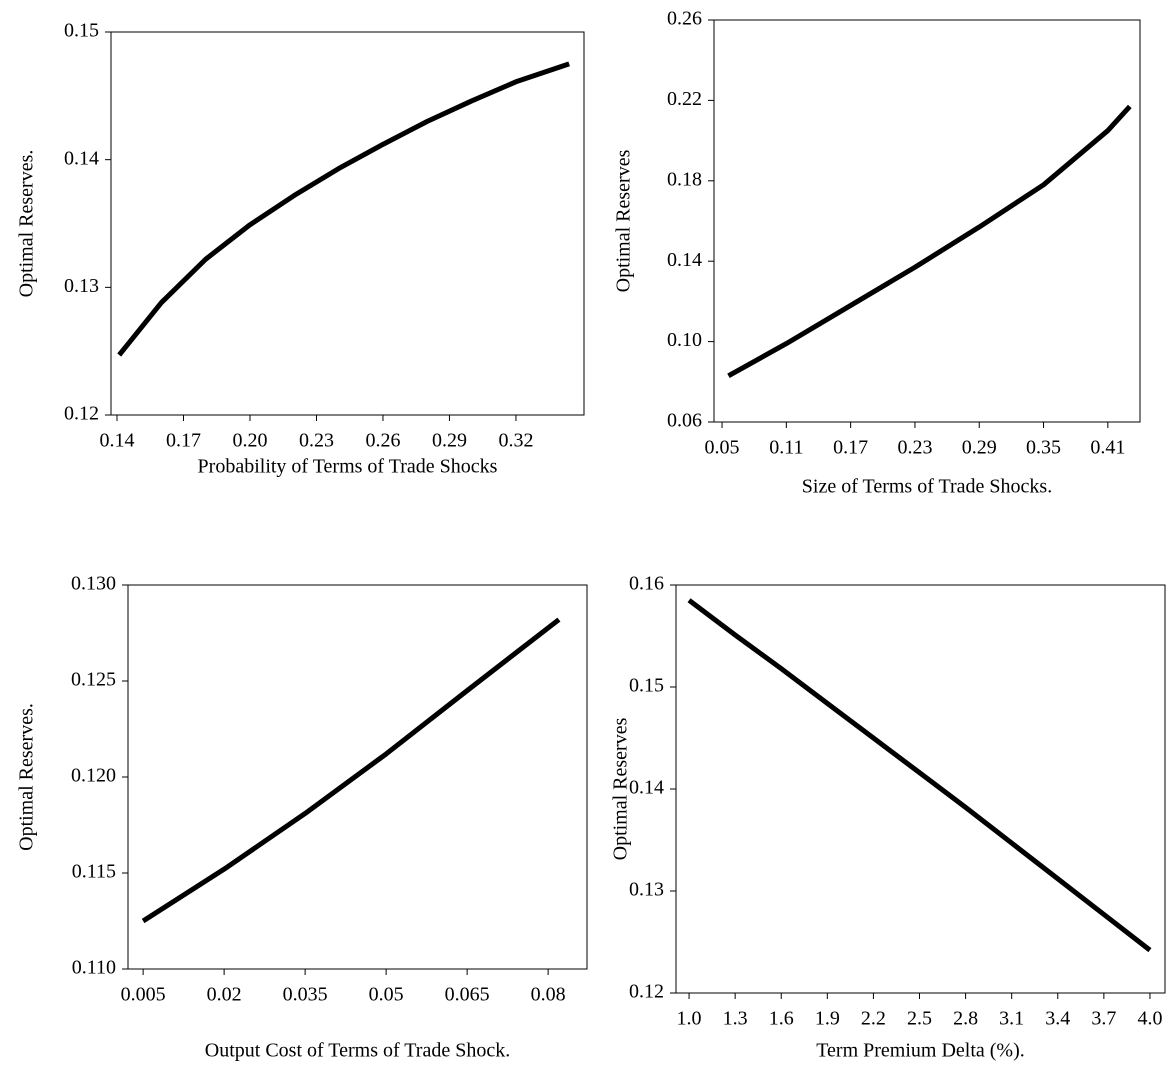  What do you see at coordinates (827, 1019) in the screenshot?
I see `x-tick-label: 1.9` at bounding box center [827, 1019].